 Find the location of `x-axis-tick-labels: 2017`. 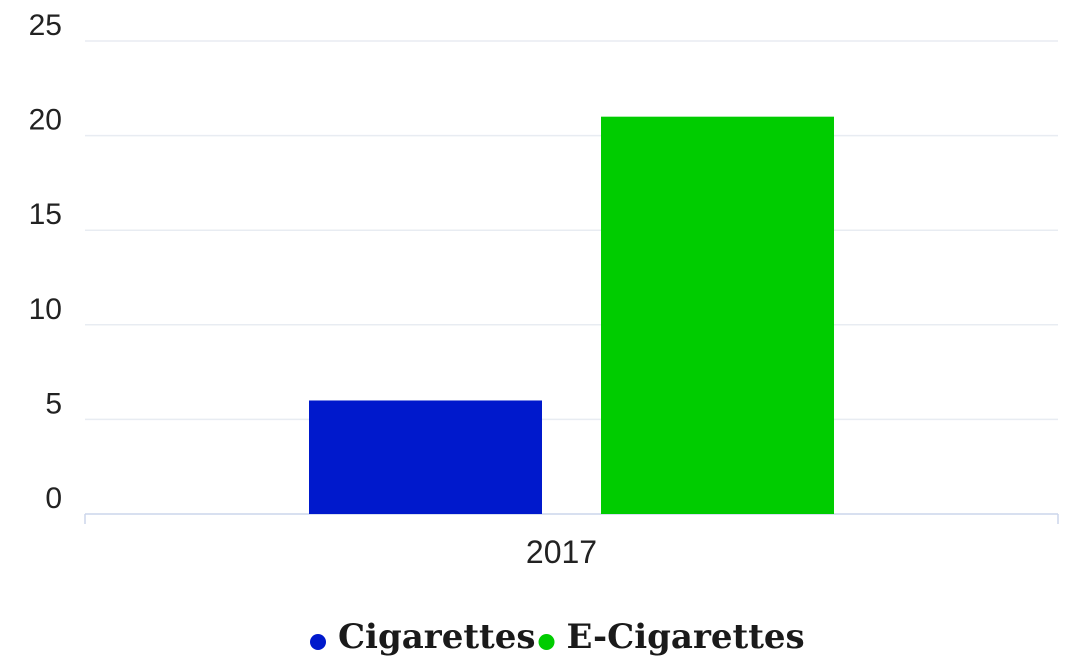

x-axis-tick-labels: 2017 is located at coordinates (561, 552).